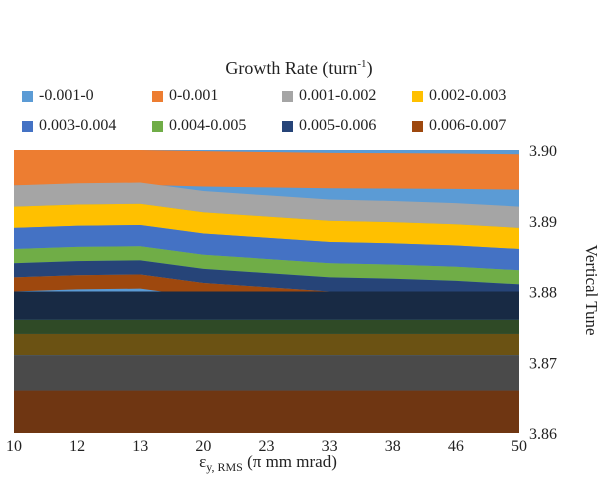 The height and width of the screenshot is (493, 598). What do you see at coordinates (338, 125) in the screenshot?
I see `legend-label: 0.005-0.006` at bounding box center [338, 125].